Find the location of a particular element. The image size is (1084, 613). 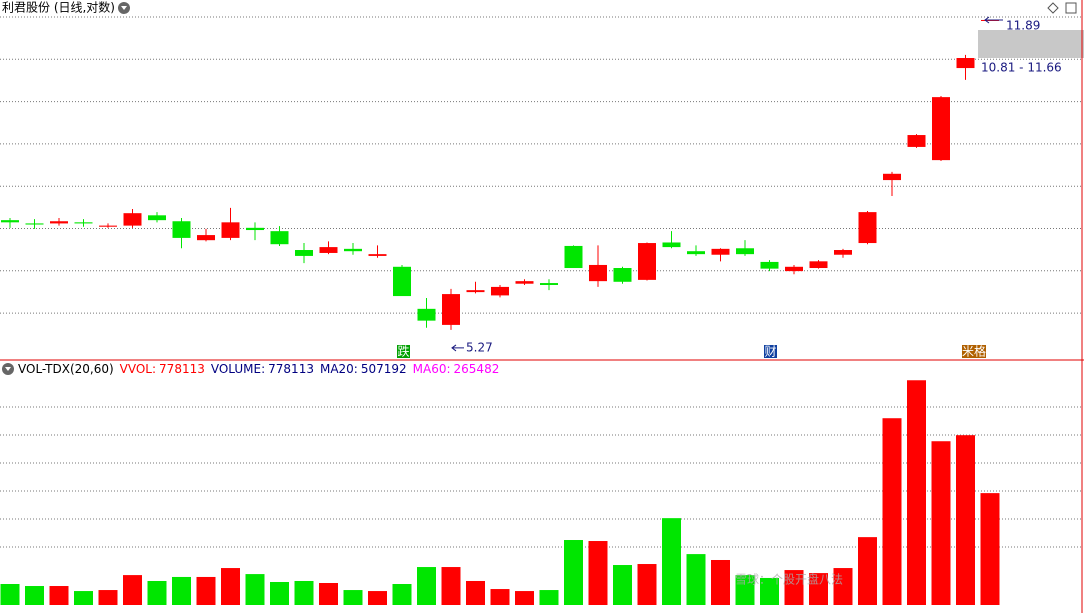

high-arrow is located at coordinates (993, 20).